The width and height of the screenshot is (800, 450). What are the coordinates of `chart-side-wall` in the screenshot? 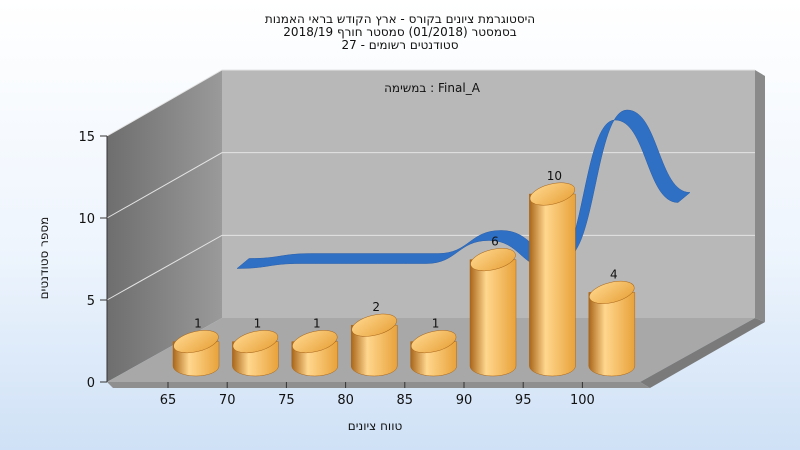 It's located at (164, 226).